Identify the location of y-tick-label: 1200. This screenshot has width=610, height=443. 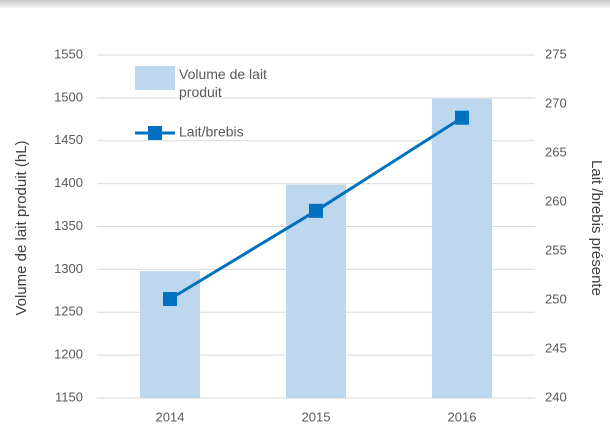
(68, 354).